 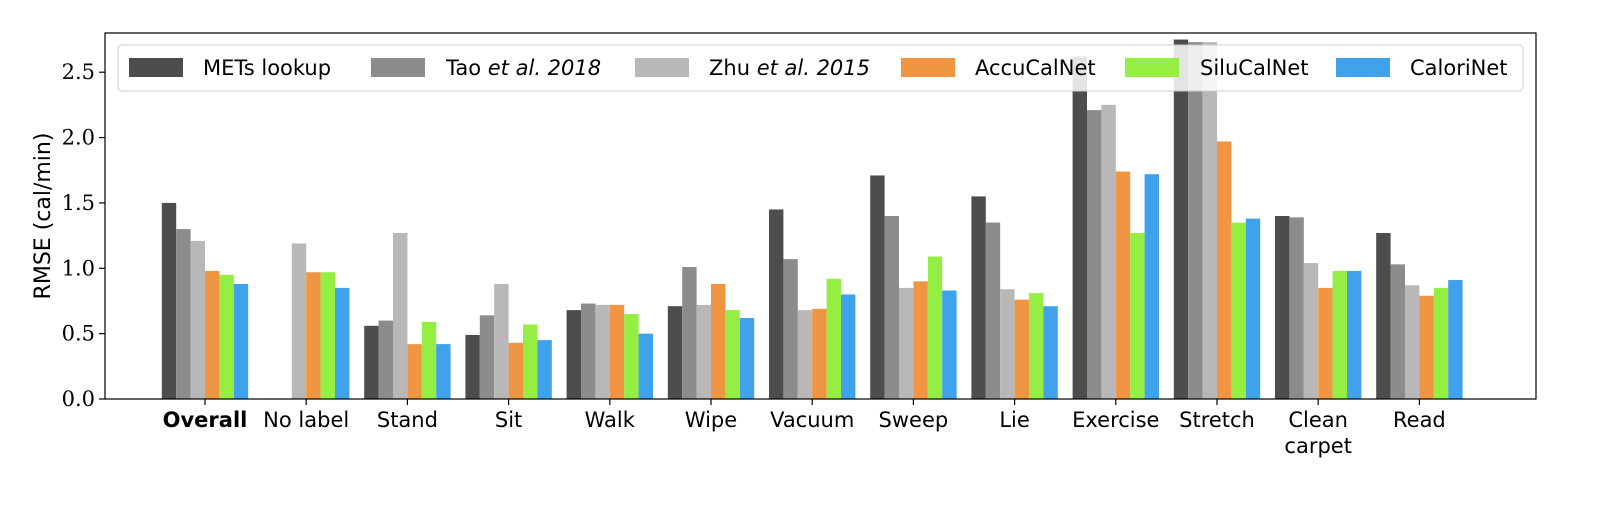 What do you see at coordinates (1318, 446) in the screenshot?
I see `x-tick-label-line2: carpet` at bounding box center [1318, 446].